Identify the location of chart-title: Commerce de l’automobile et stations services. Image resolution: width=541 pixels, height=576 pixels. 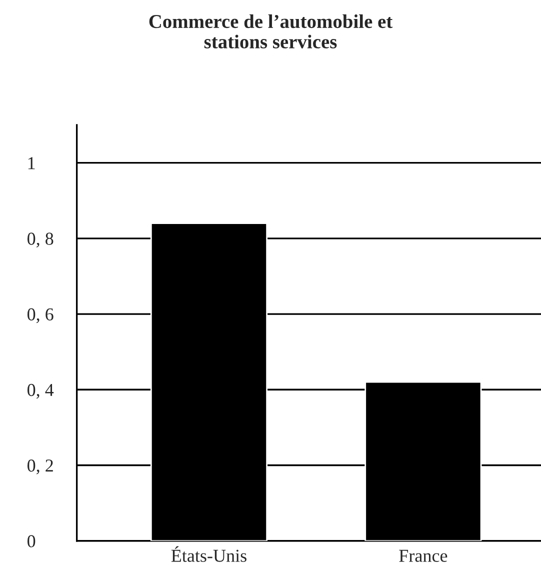
(271, 31).